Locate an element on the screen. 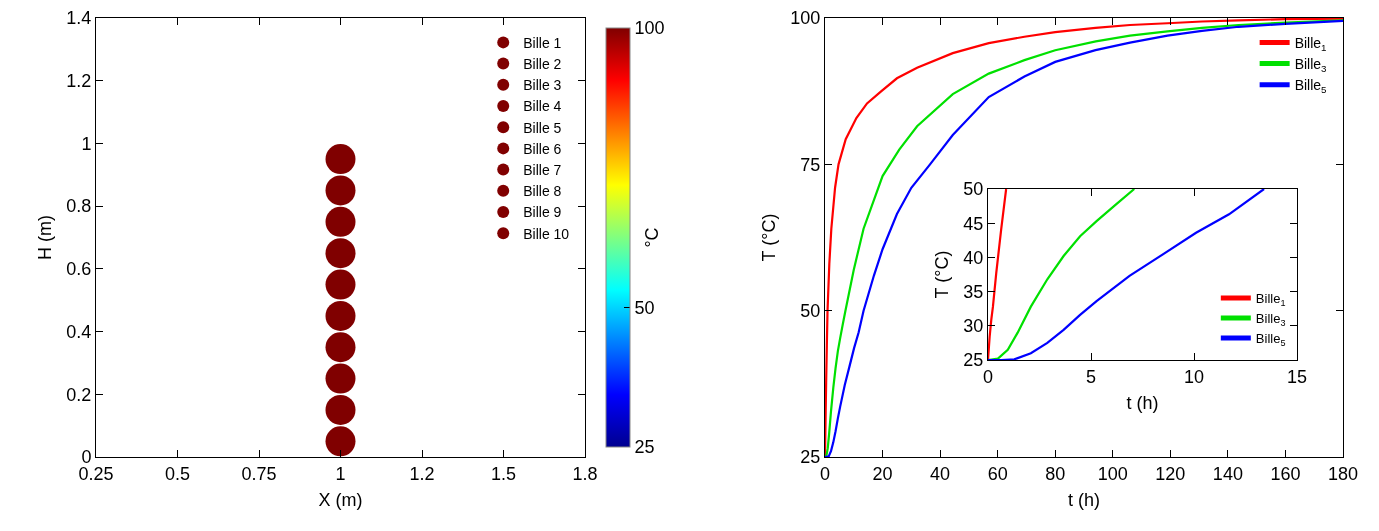 The height and width of the screenshot is (531, 1379). legend-label: Bille 8 is located at coordinates (542, 191).